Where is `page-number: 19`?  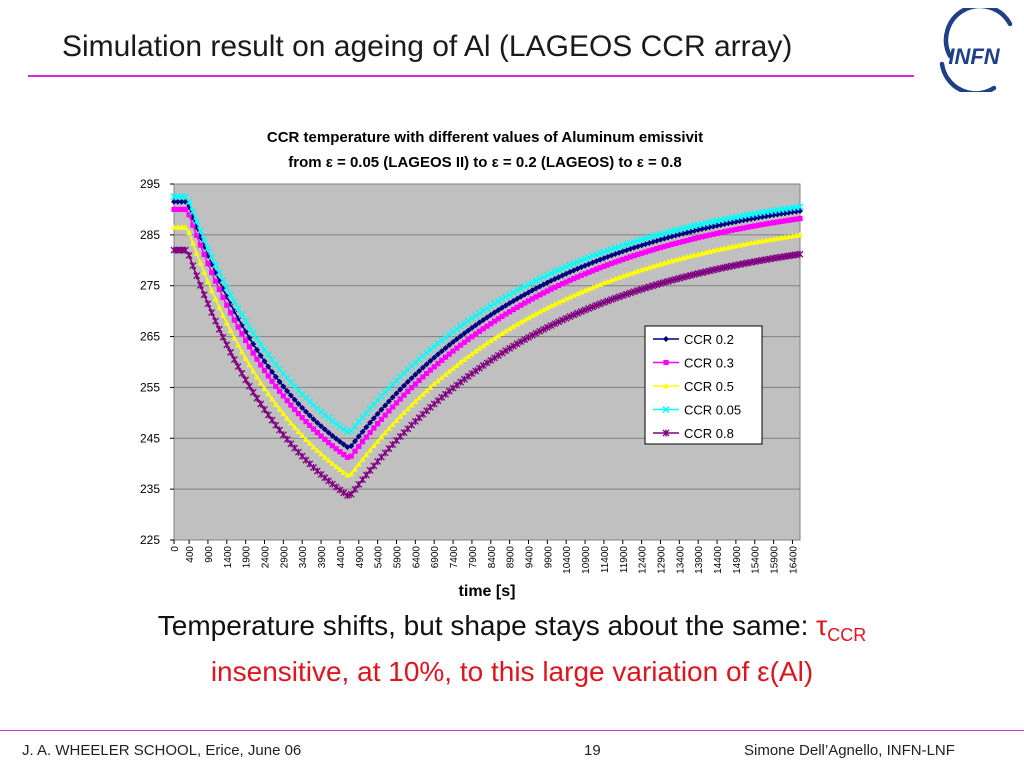
page-number: 19 is located at coordinates (592, 750).